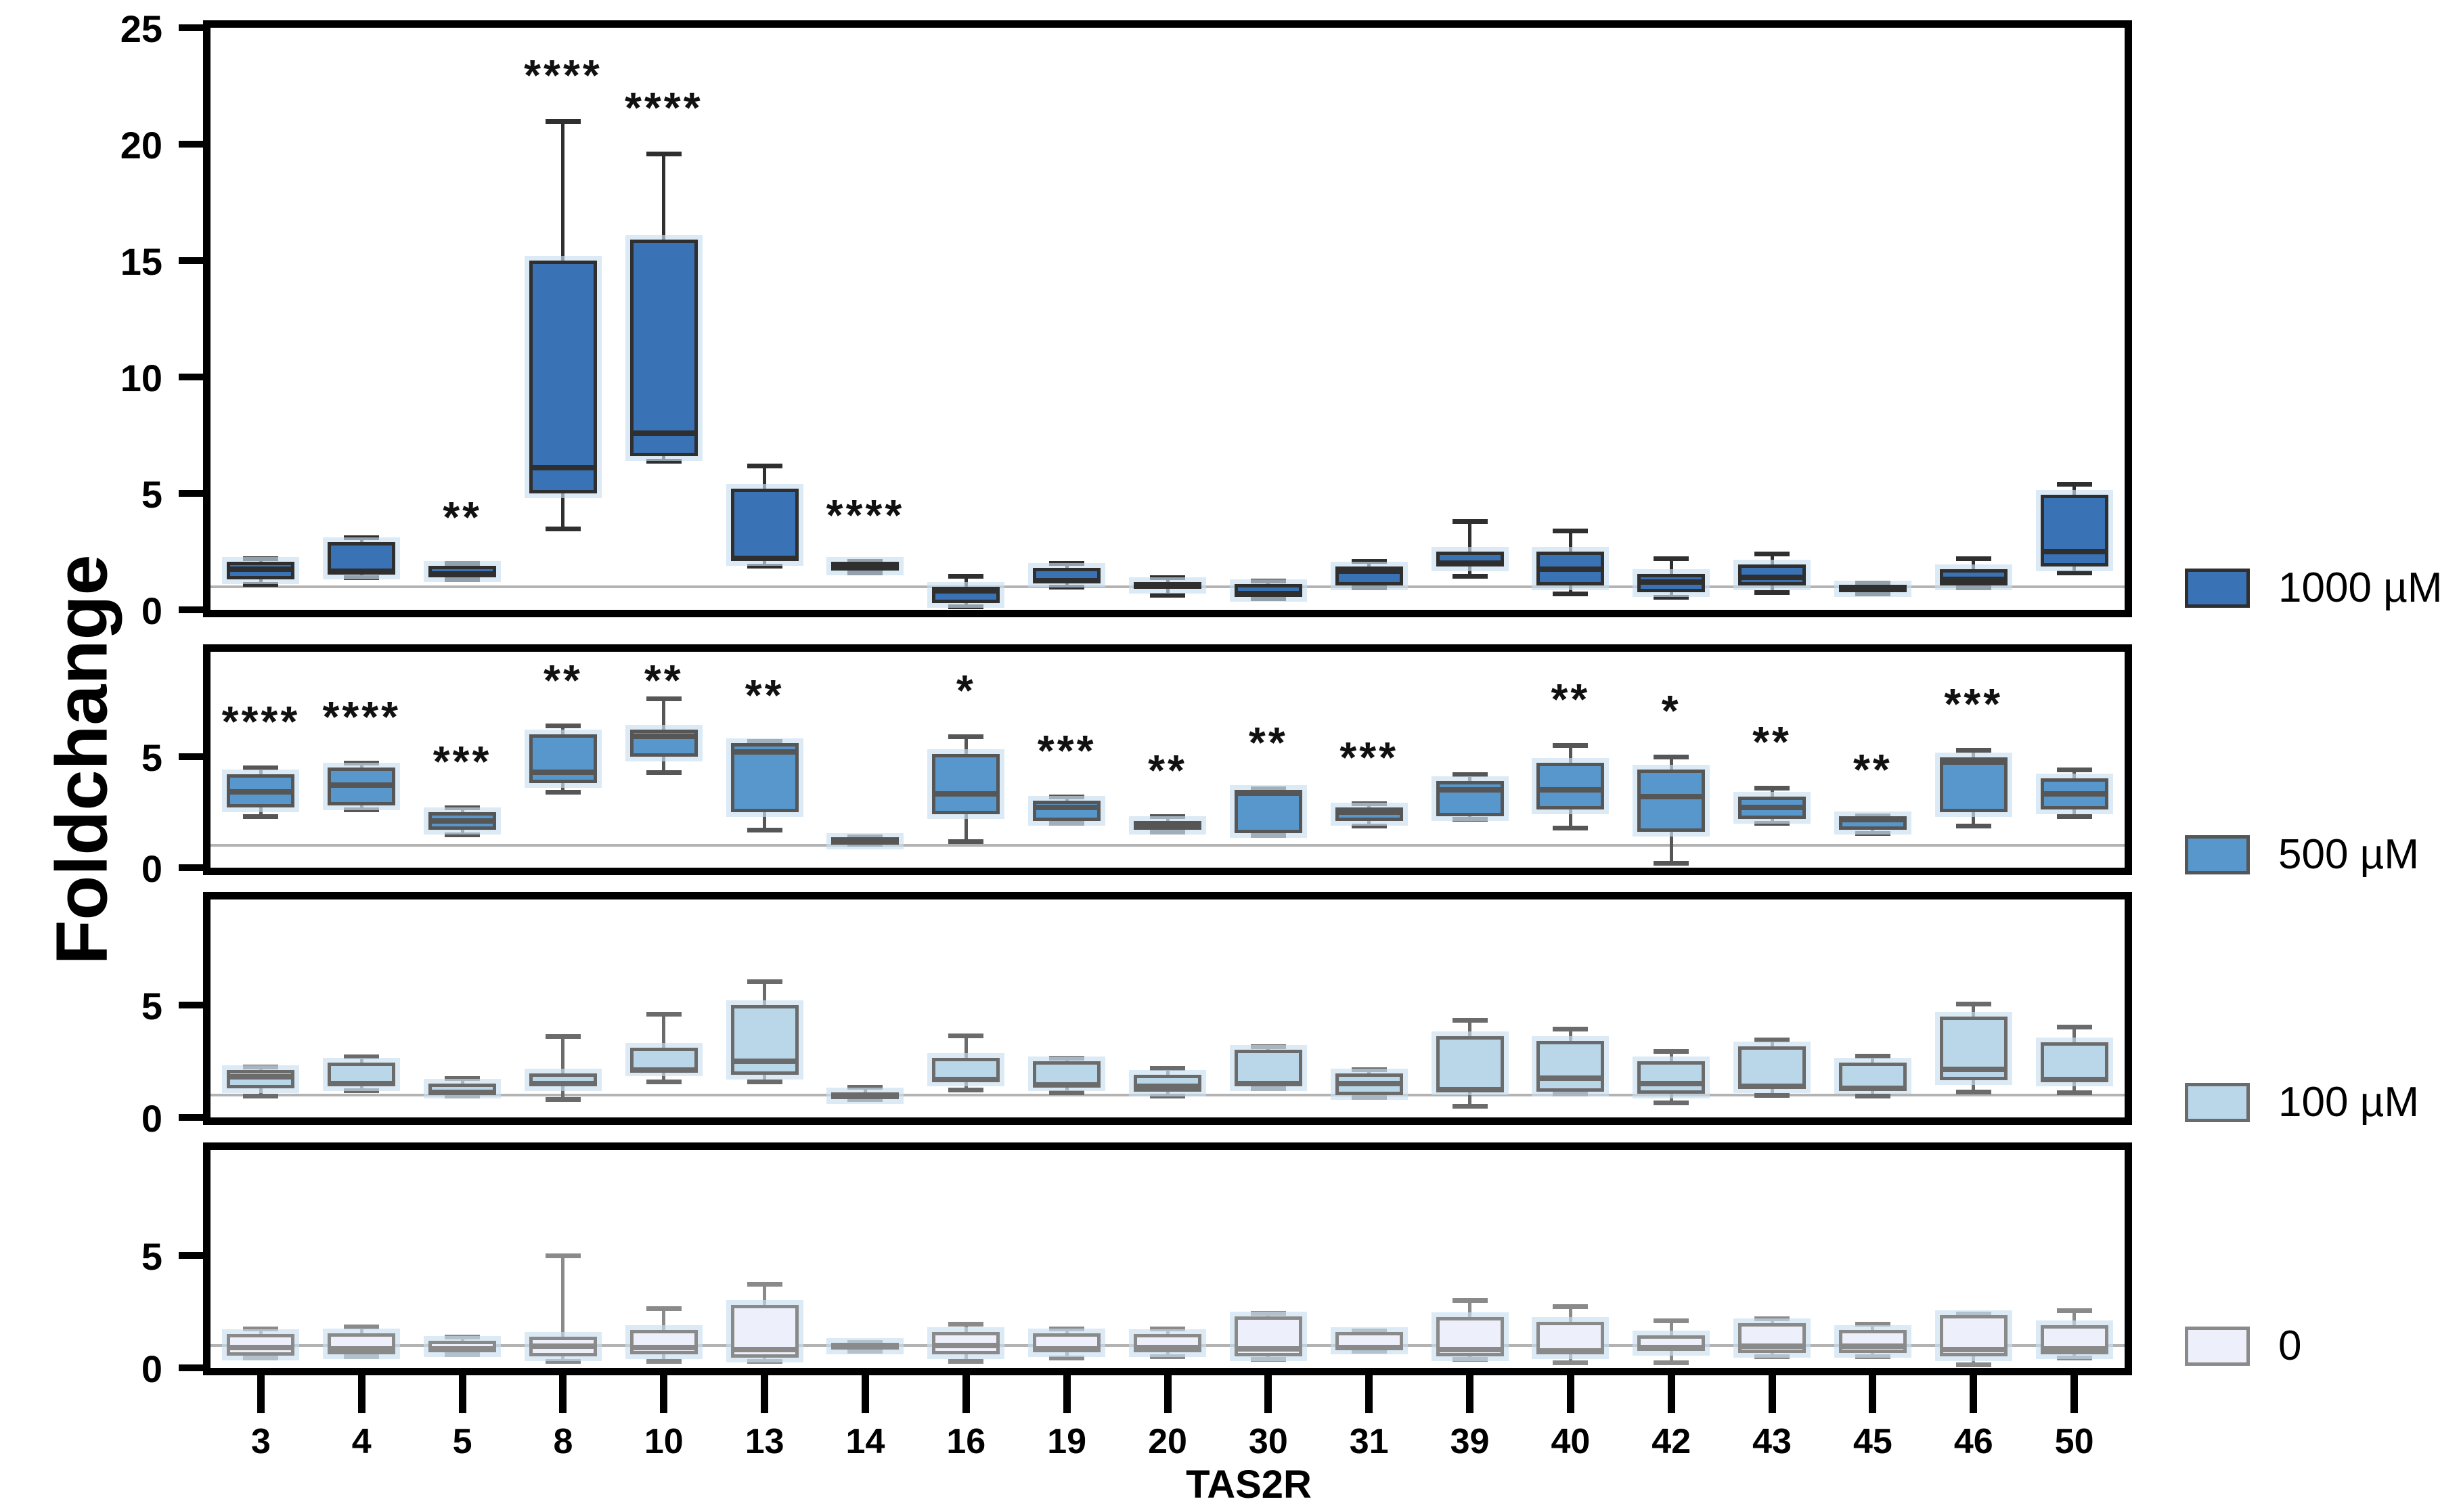 This screenshot has height=1512, width=2461. What do you see at coordinates (1470, 1442) in the screenshot?
I see `x-tick-label: 39` at bounding box center [1470, 1442].